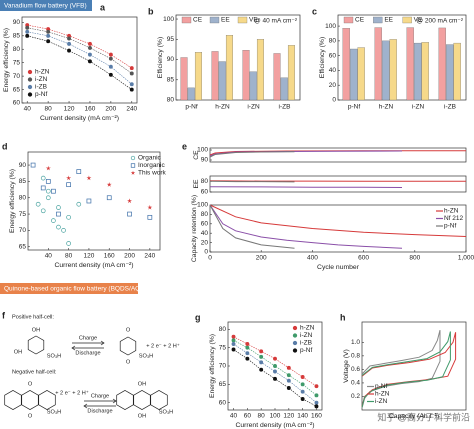 Image resolution: width=474 pixels, height=429 pixels. Describe the element at coordinates (333, 70) in the screenshot. I see `y-tick-label: 40` at that location.